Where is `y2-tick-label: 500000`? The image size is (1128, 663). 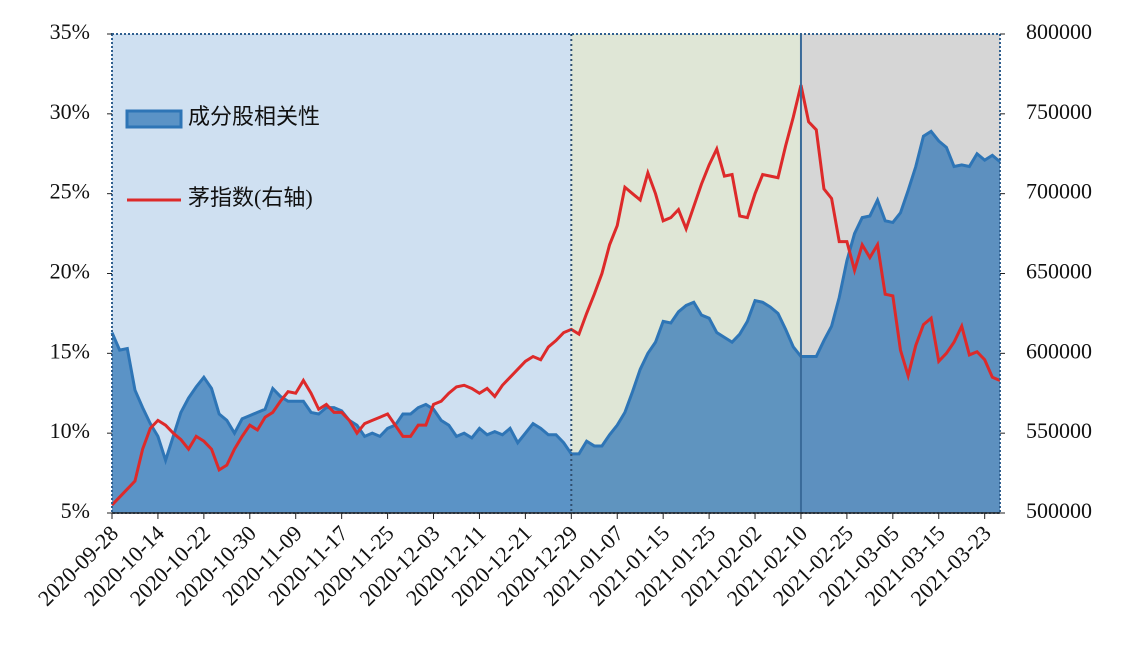
y2-tick-label: 500000 is located at coordinates (1059, 510).